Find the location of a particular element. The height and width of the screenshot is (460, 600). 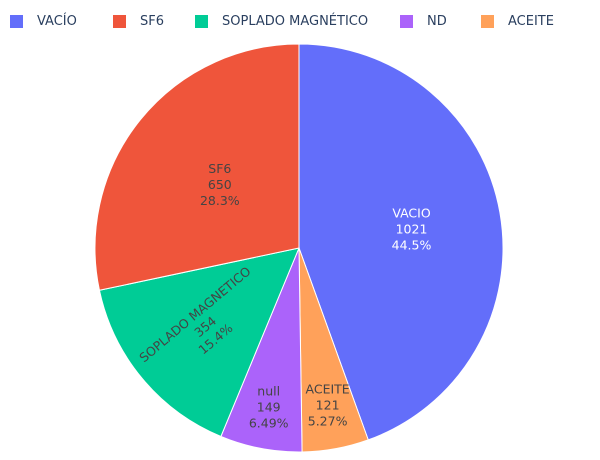

legend-item-nd: ND is located at coordinates (423, 21).